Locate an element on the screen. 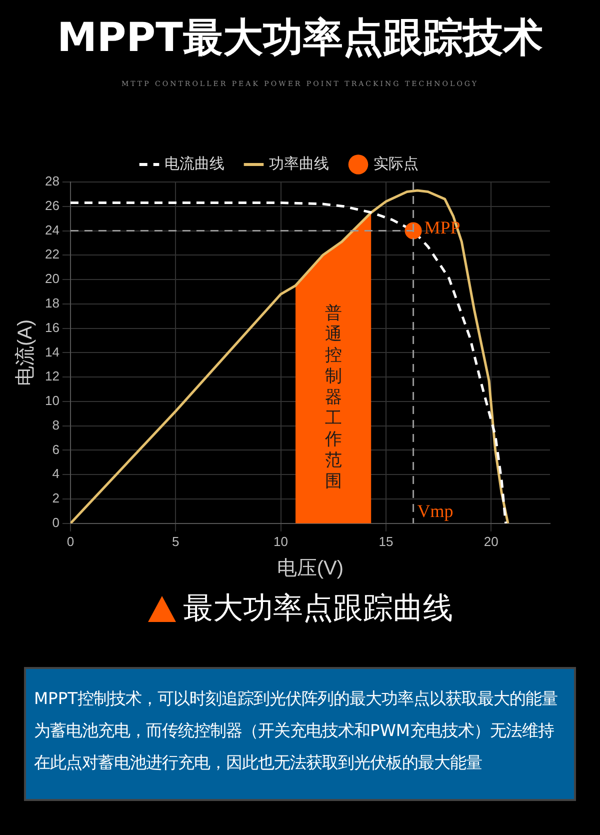  x-tick-label: 5 is located at coordinates (176, 541).